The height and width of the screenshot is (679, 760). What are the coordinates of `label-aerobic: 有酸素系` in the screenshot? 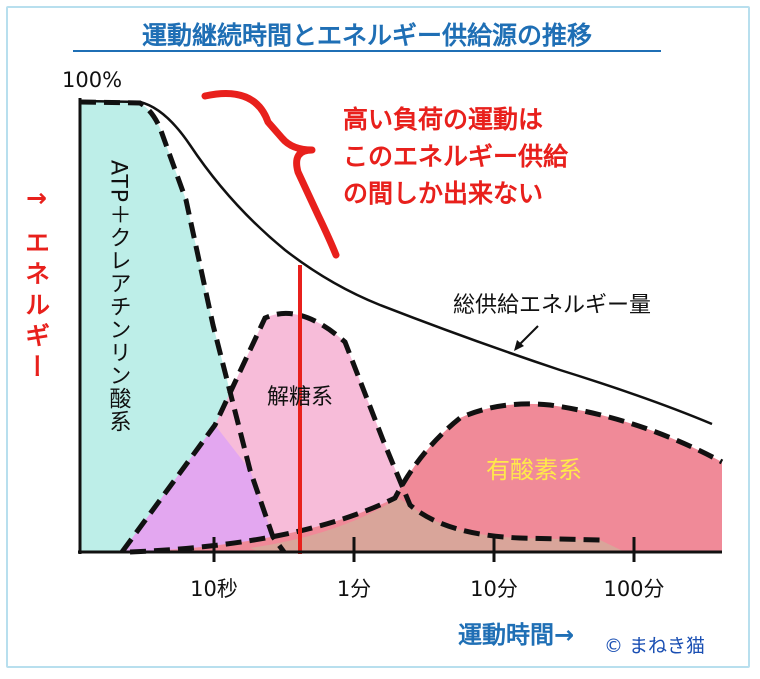 It's located at (534, 470).